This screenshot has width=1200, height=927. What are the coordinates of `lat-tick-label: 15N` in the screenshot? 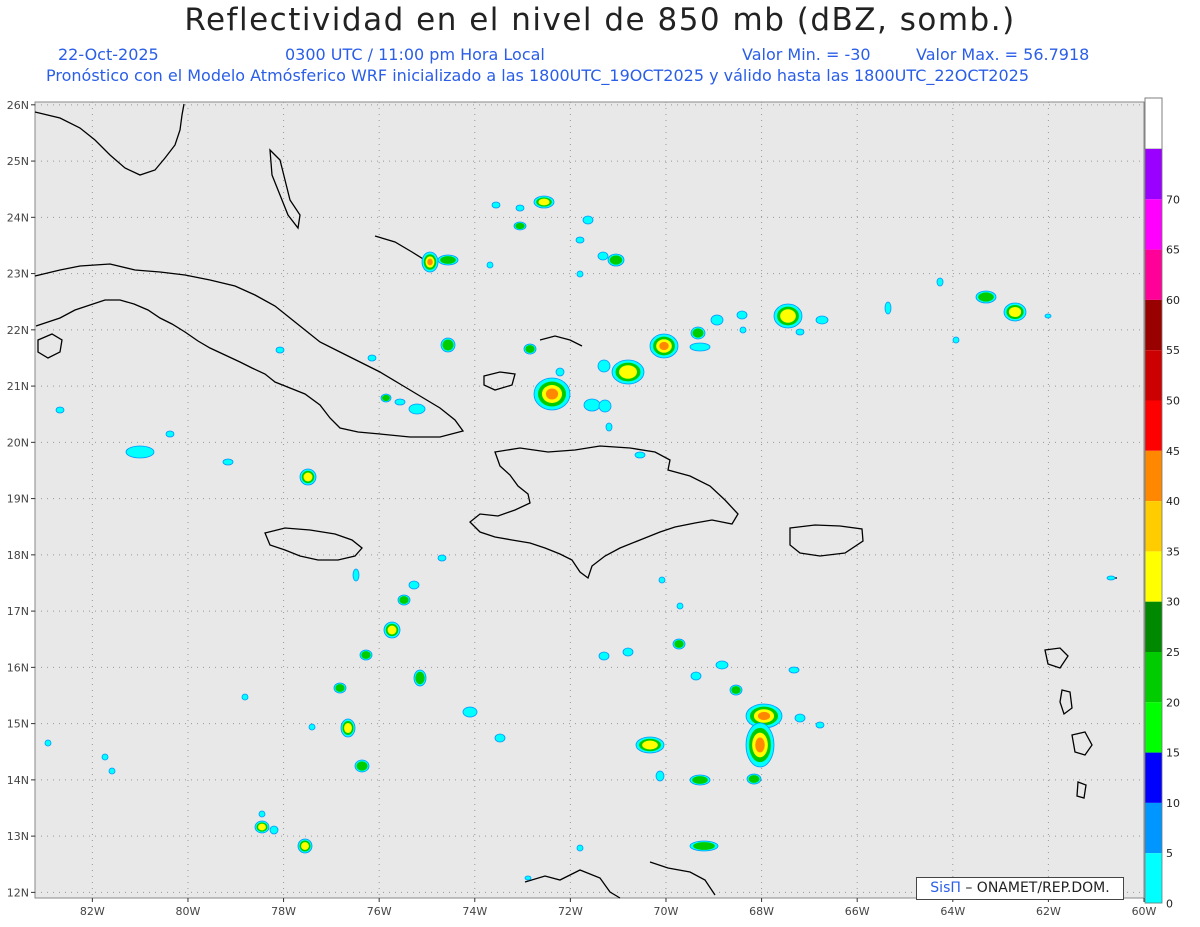 It's located at (18, 724).